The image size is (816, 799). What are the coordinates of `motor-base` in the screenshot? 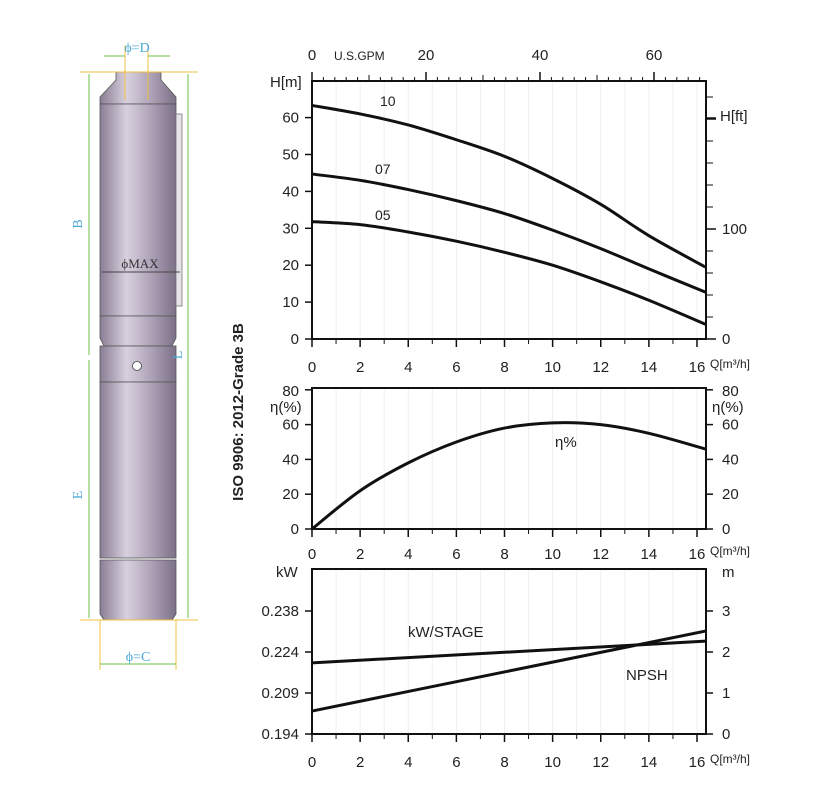 It's located at (138, 590).